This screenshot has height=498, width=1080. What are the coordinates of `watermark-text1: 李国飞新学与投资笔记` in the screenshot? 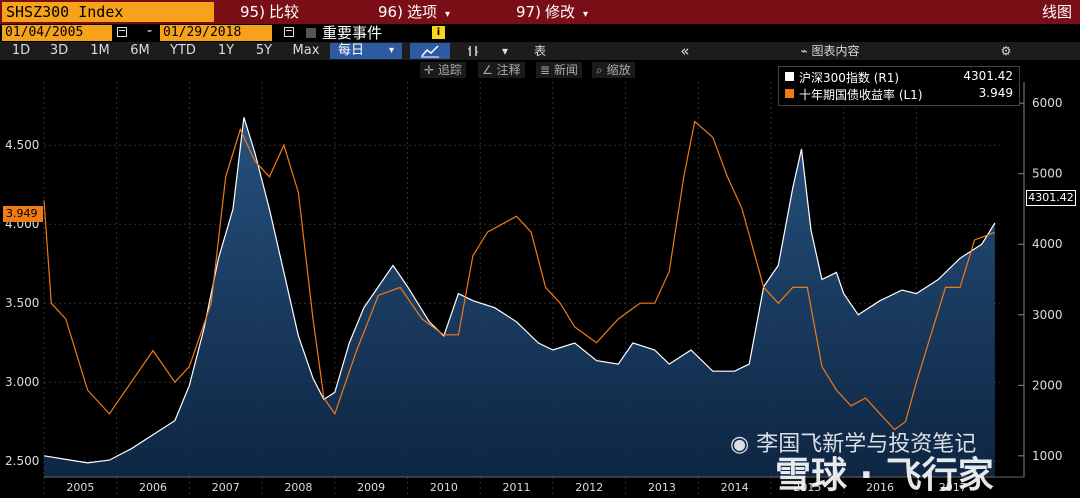 It's located at (866, 444).